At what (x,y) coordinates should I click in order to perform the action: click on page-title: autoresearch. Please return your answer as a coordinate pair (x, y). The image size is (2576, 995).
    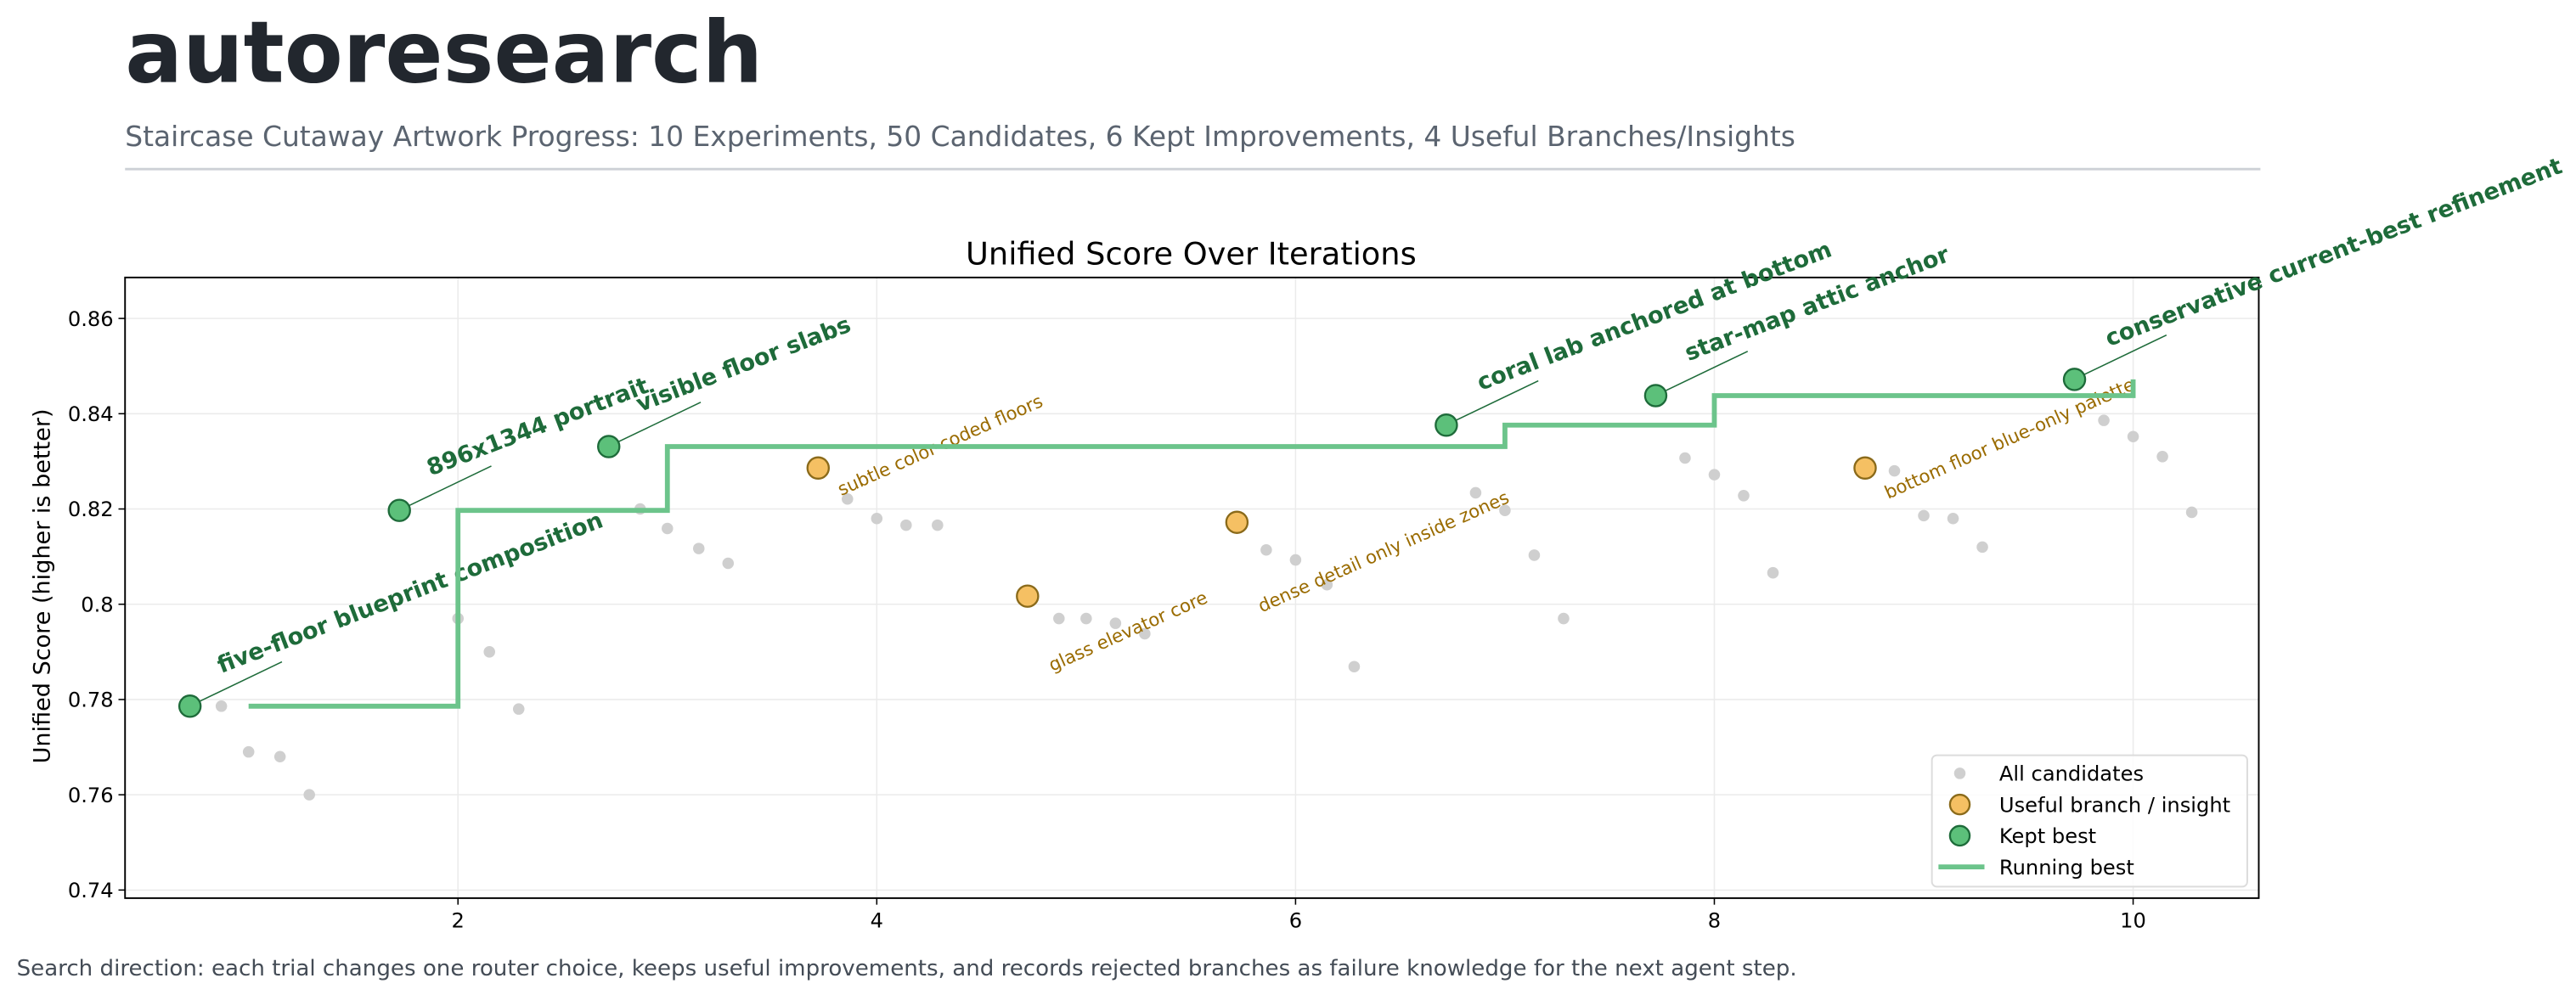
    Looking at the image, I should click on (444, 53).